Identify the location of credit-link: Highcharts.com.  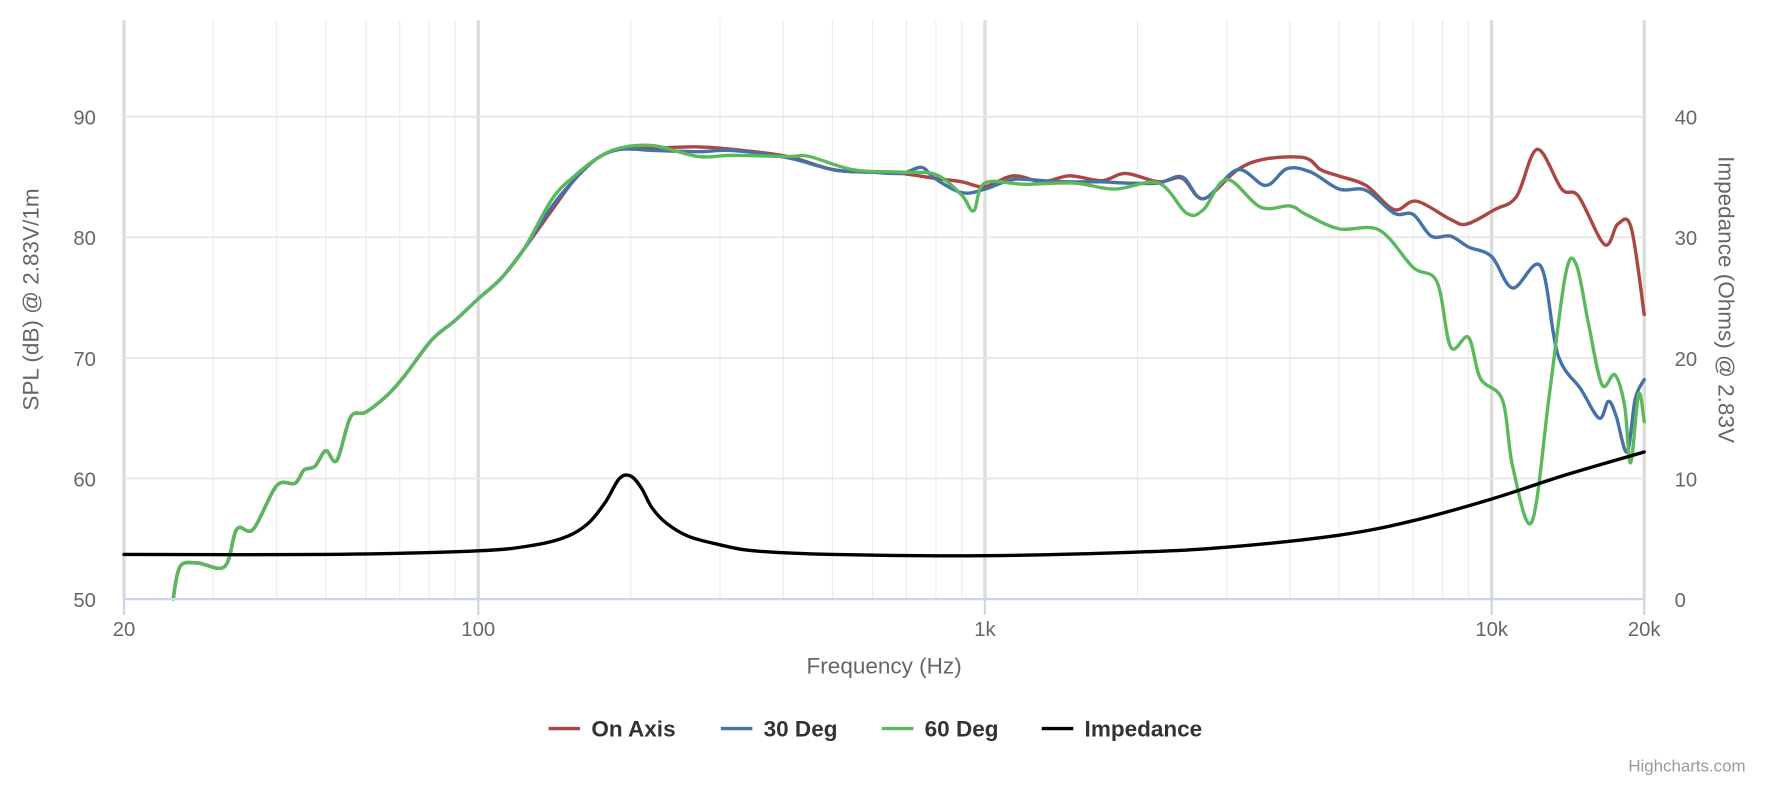
(1686, 765).